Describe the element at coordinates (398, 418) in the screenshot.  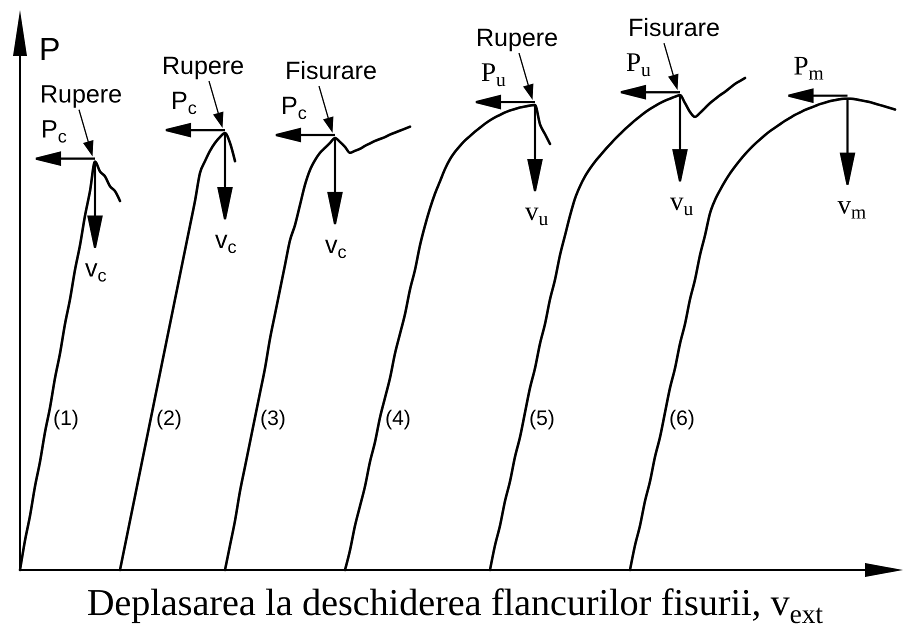
I see `series-label: (4)` at that location.